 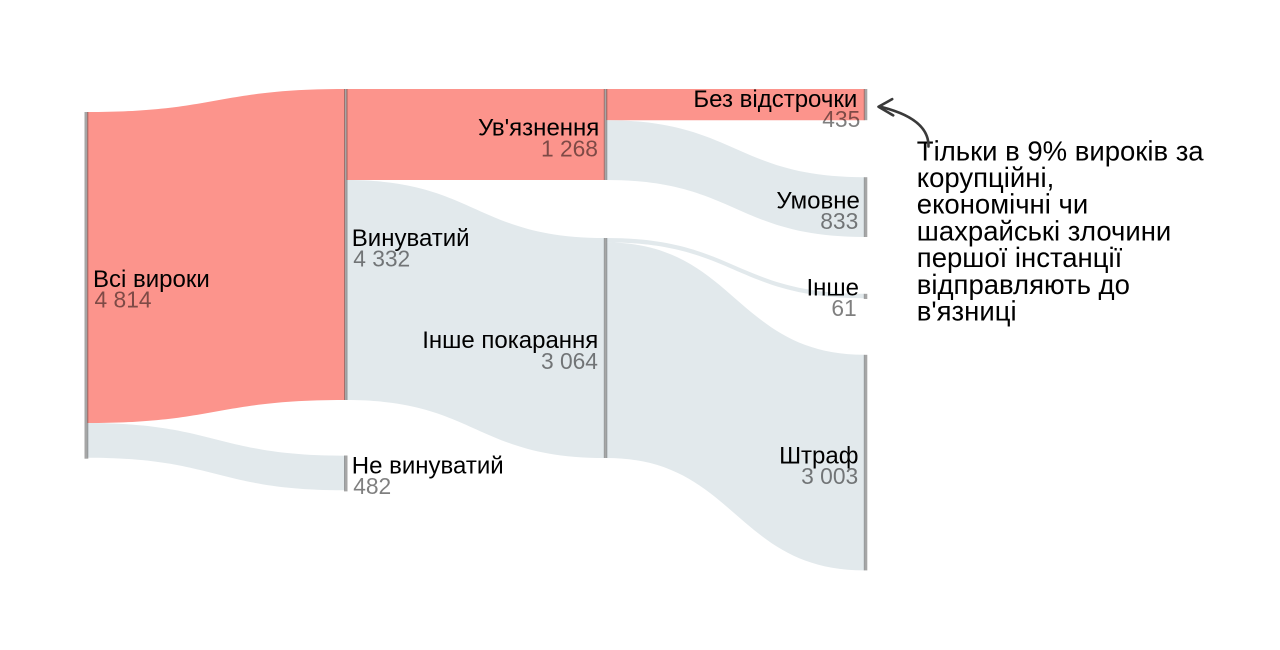 I want to click on svg-text: 4 332, so click(x=381, y=259).